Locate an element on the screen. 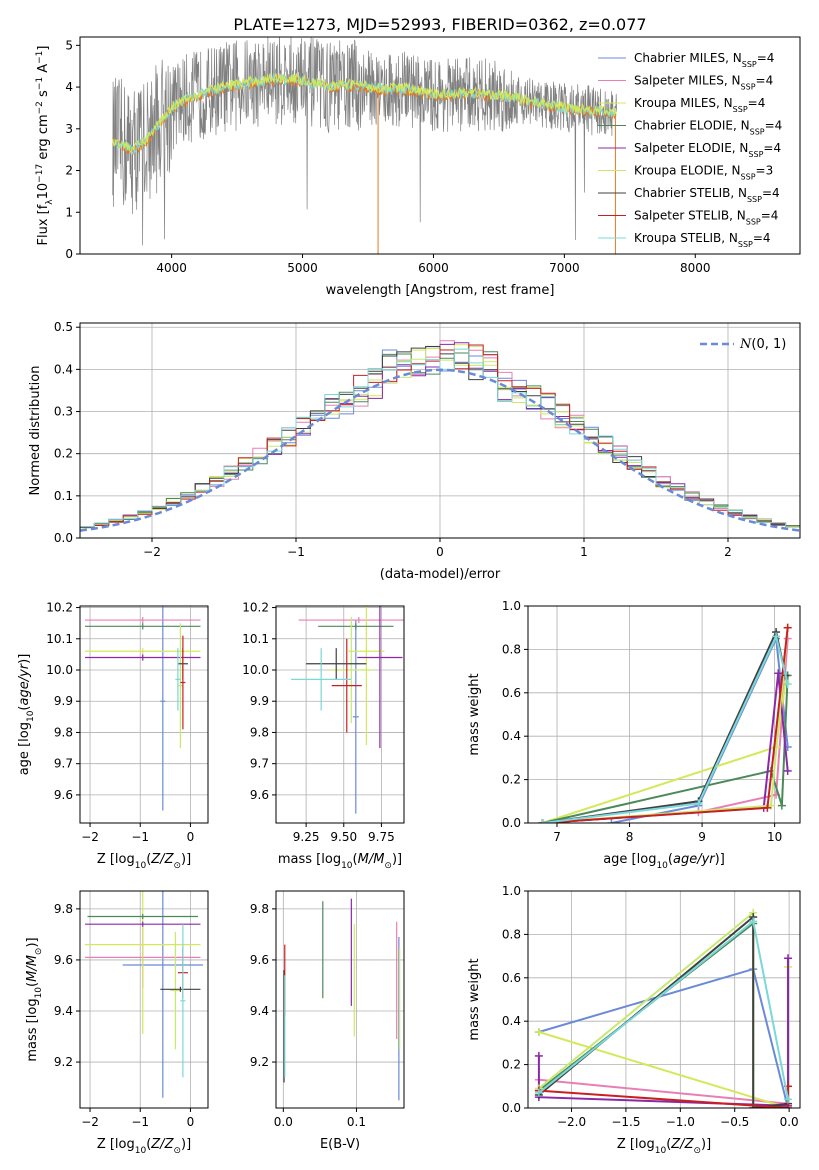 This screenshot has height=1170, width=819. y-tick-label: 0.2 is located at coordinates (511, 1065).